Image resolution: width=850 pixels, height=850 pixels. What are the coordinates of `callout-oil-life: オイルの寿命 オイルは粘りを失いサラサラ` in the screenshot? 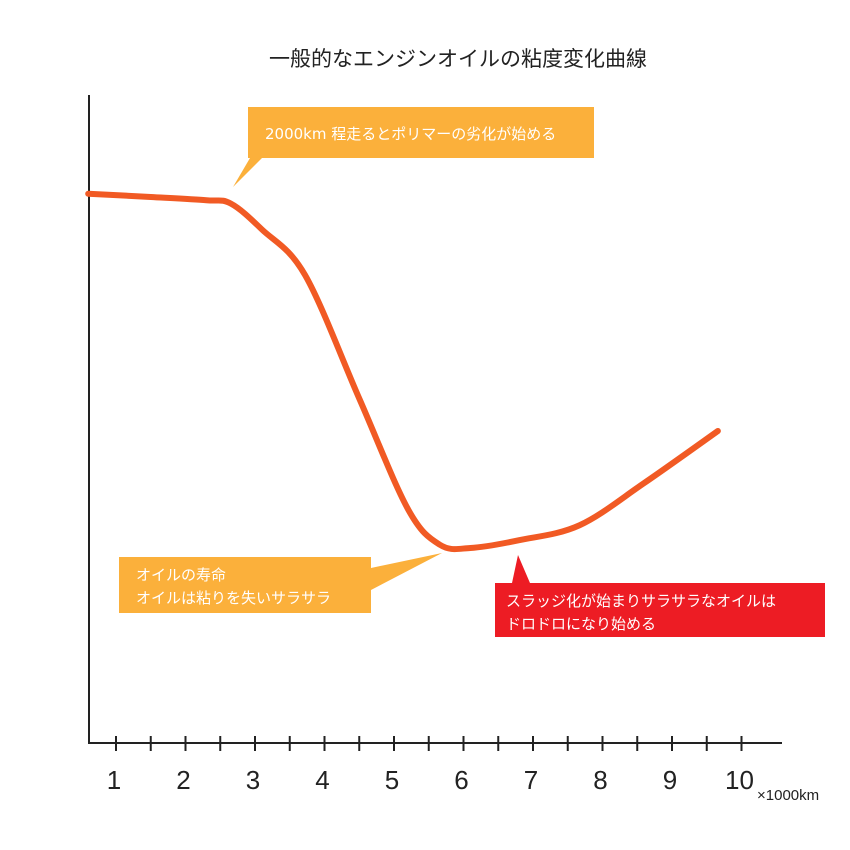 It's located at (280, 583).